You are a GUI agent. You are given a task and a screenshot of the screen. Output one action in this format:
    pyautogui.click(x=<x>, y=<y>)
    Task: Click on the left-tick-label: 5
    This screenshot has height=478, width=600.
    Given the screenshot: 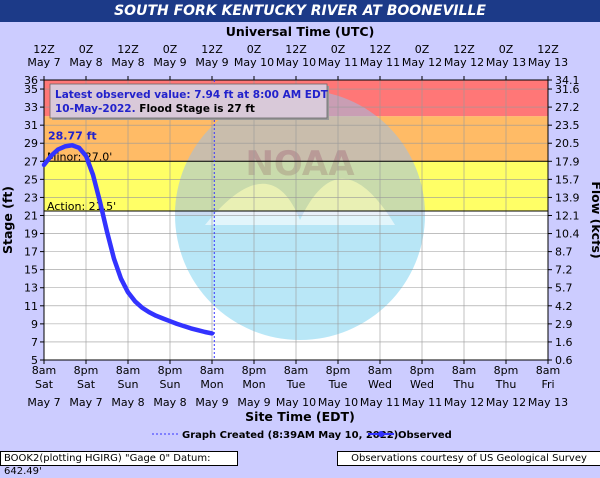 What is the action you would take?
    pyautogui.click(x=34, y=360)
    